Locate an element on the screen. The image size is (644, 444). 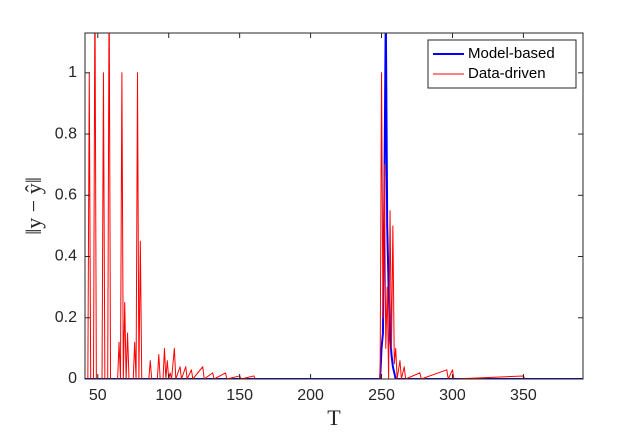
legend-label: Model-based is located at coordinates (511, 53).